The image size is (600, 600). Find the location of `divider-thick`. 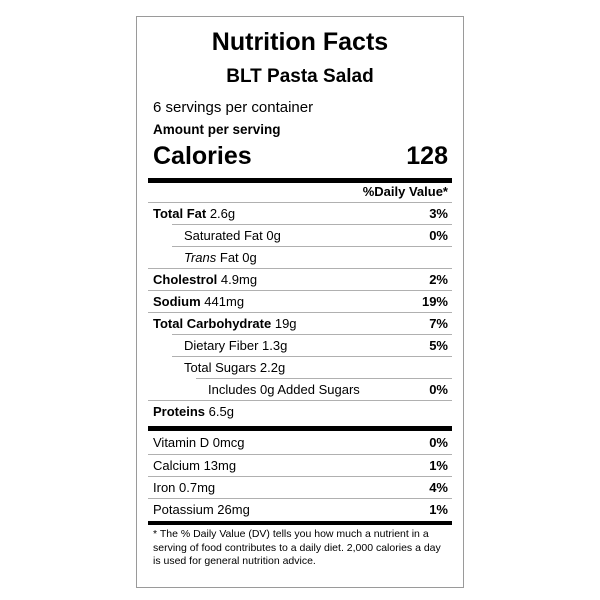

divider-thick is located at coordinates (300, 180).